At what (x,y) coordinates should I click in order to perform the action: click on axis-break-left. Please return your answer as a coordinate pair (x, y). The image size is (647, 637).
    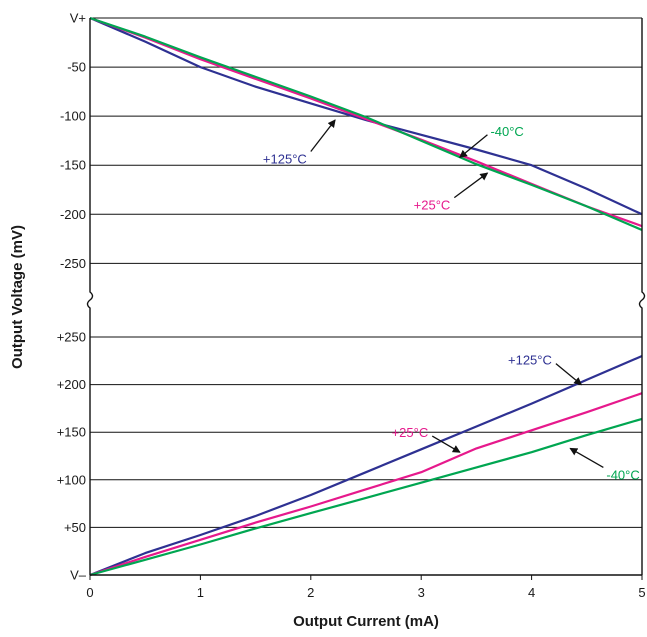
    Looking at the image, I should click on (90, 310).